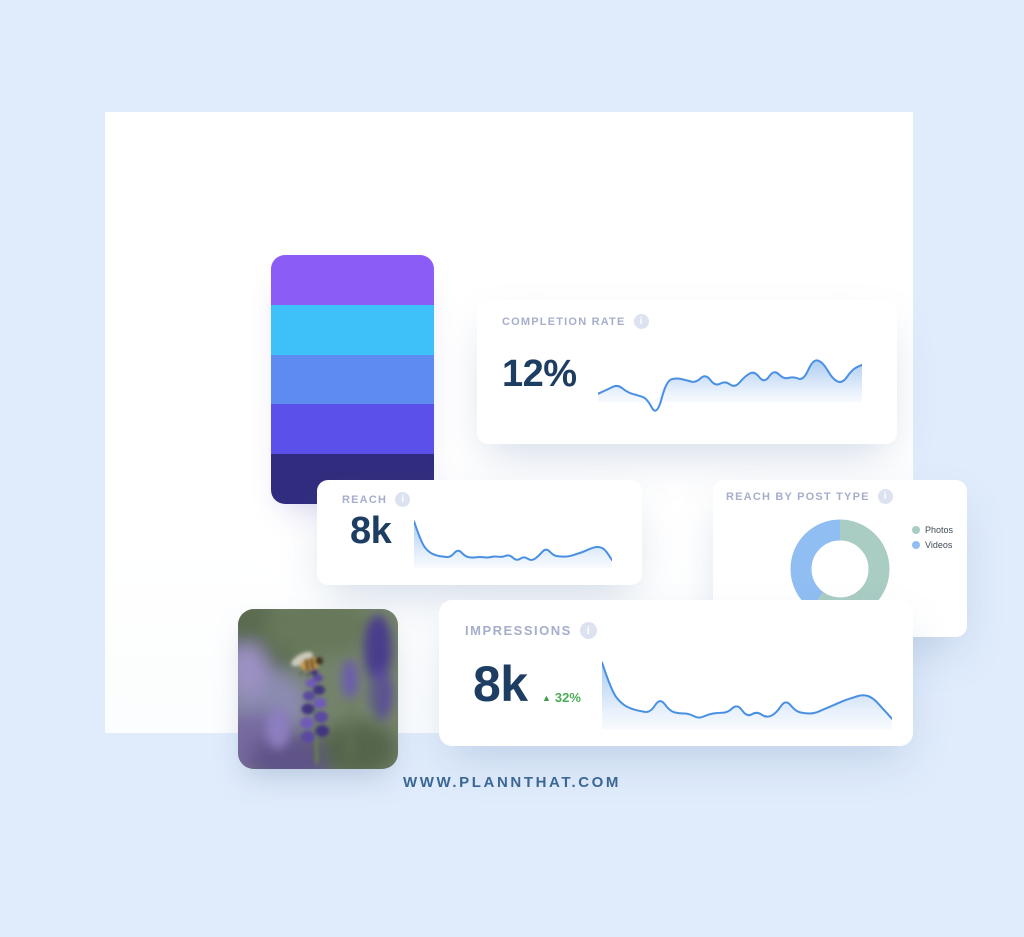 This screenshot has height=937, width=1024. I want to click on reach-value: 8k, so click(371, 531).